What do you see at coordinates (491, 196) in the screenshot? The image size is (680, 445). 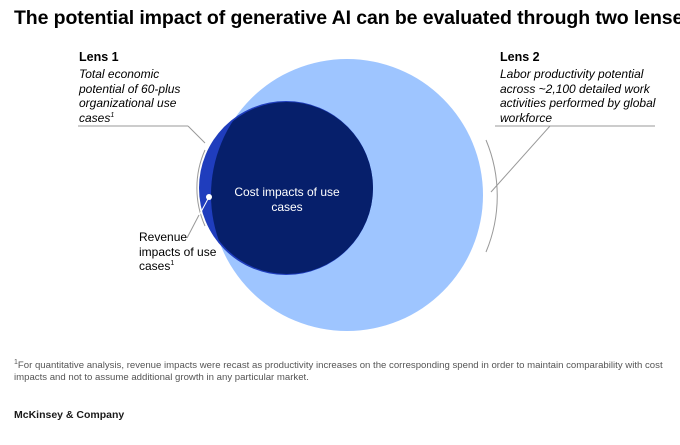 I see `lens2-bracket-arc` at bounding box center [491, 196].